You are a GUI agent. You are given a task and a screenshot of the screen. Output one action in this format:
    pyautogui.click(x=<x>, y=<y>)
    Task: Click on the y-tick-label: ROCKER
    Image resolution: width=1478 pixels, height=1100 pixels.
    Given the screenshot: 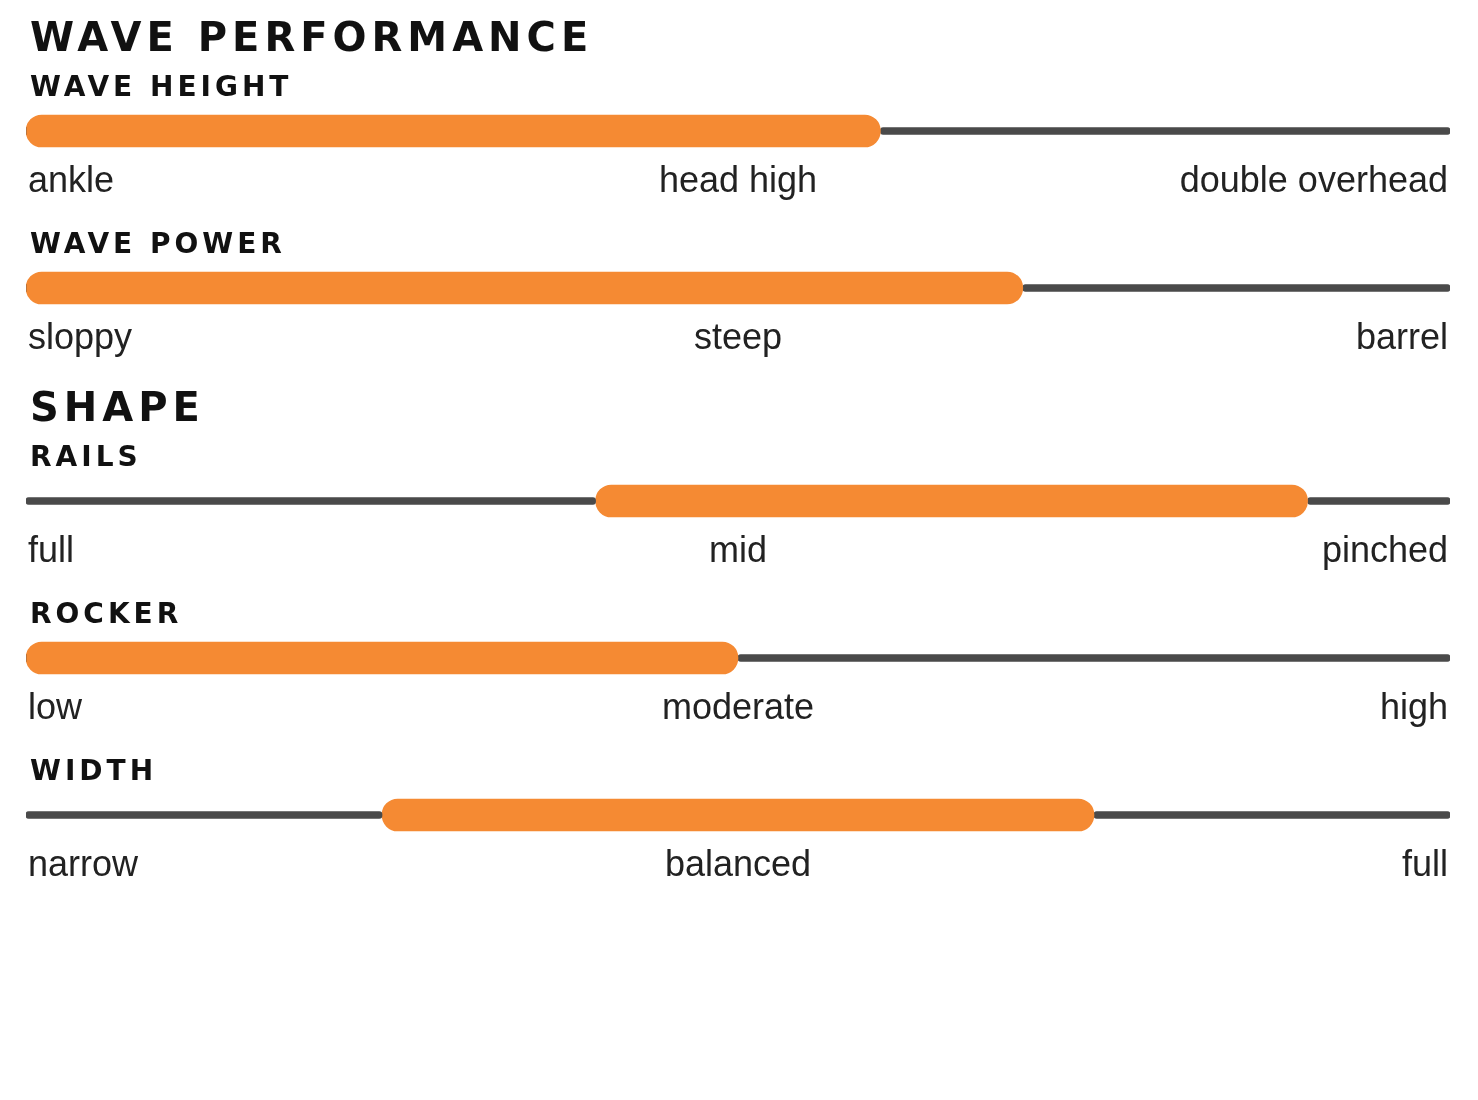 What is the action you would take?
    pyautogui.click(x=107, y=613)
    